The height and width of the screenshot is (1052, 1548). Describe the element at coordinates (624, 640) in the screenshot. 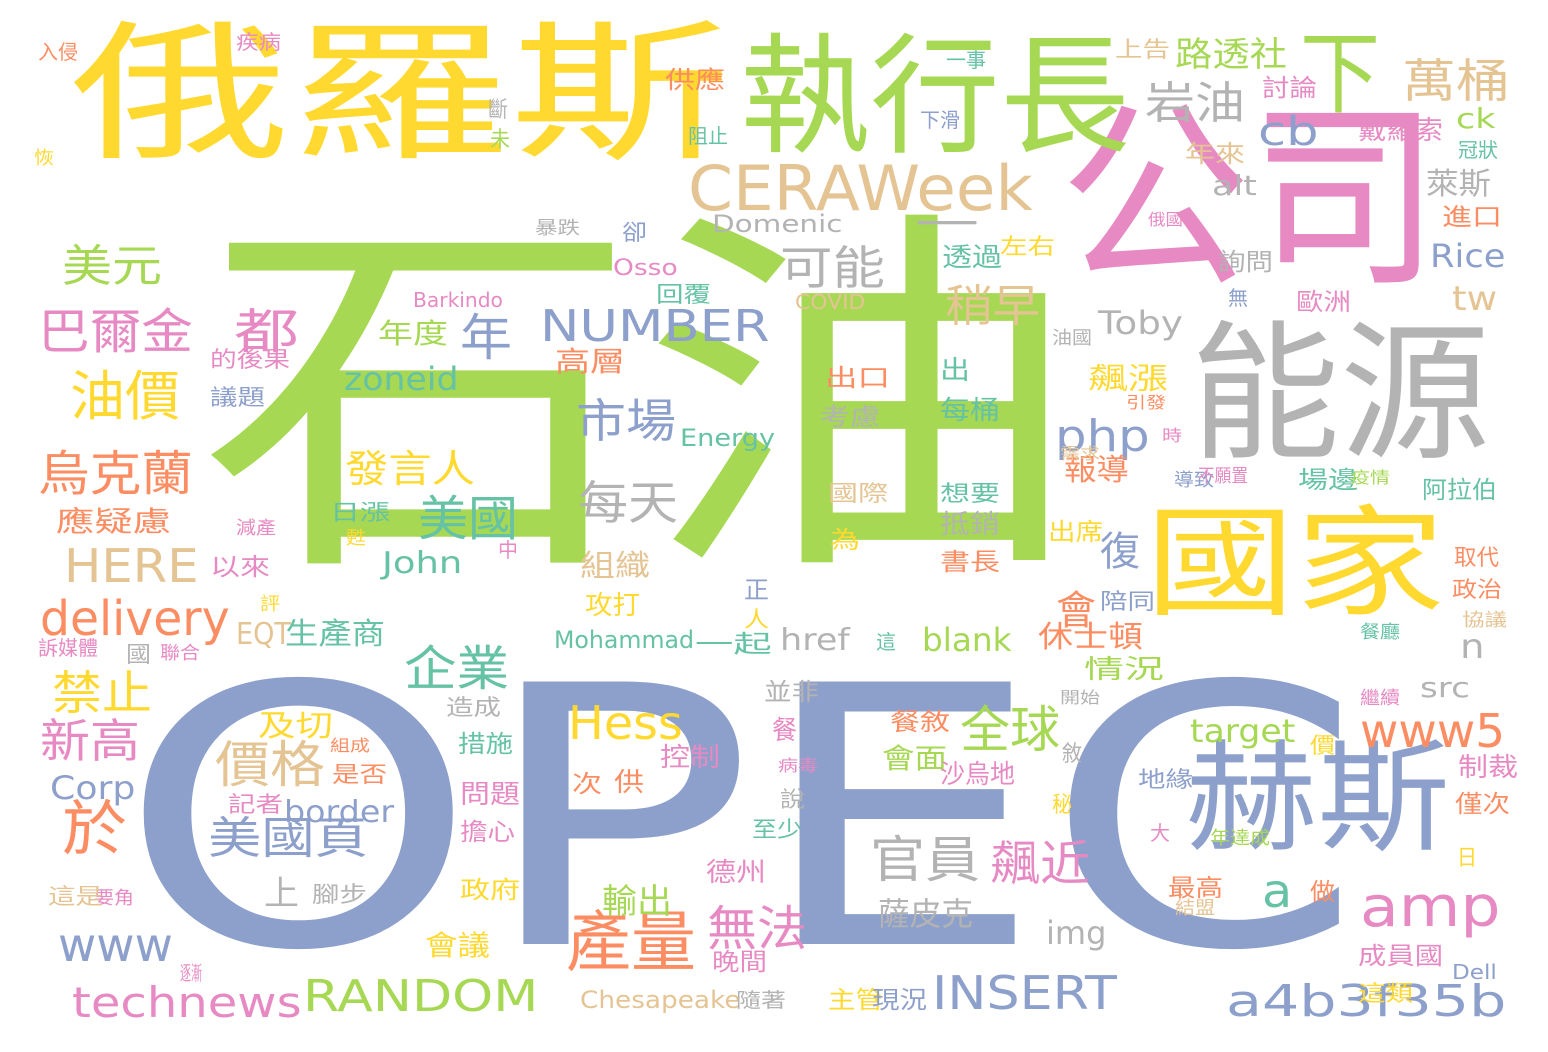

I see `cloud-word: Mohammad` at that location.